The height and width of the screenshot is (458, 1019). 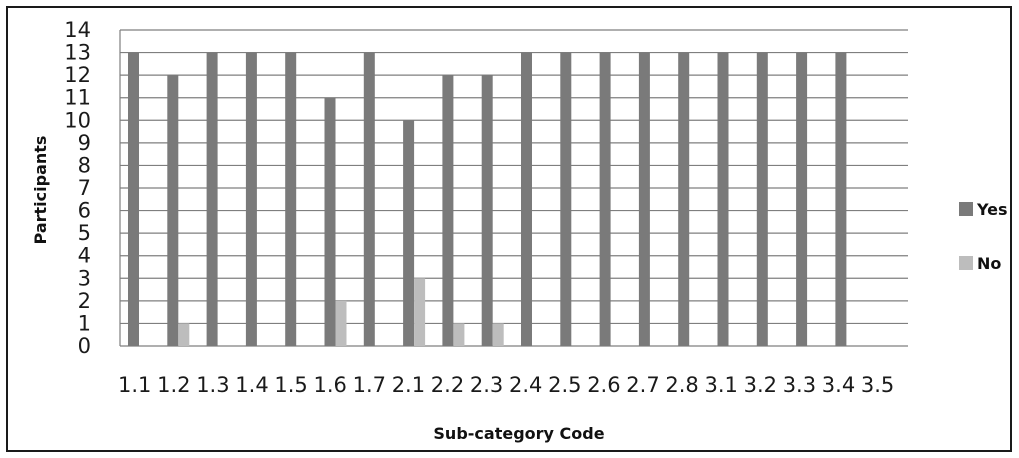 I want to click on y-tick-label: 14, so click(x=77, y=30).